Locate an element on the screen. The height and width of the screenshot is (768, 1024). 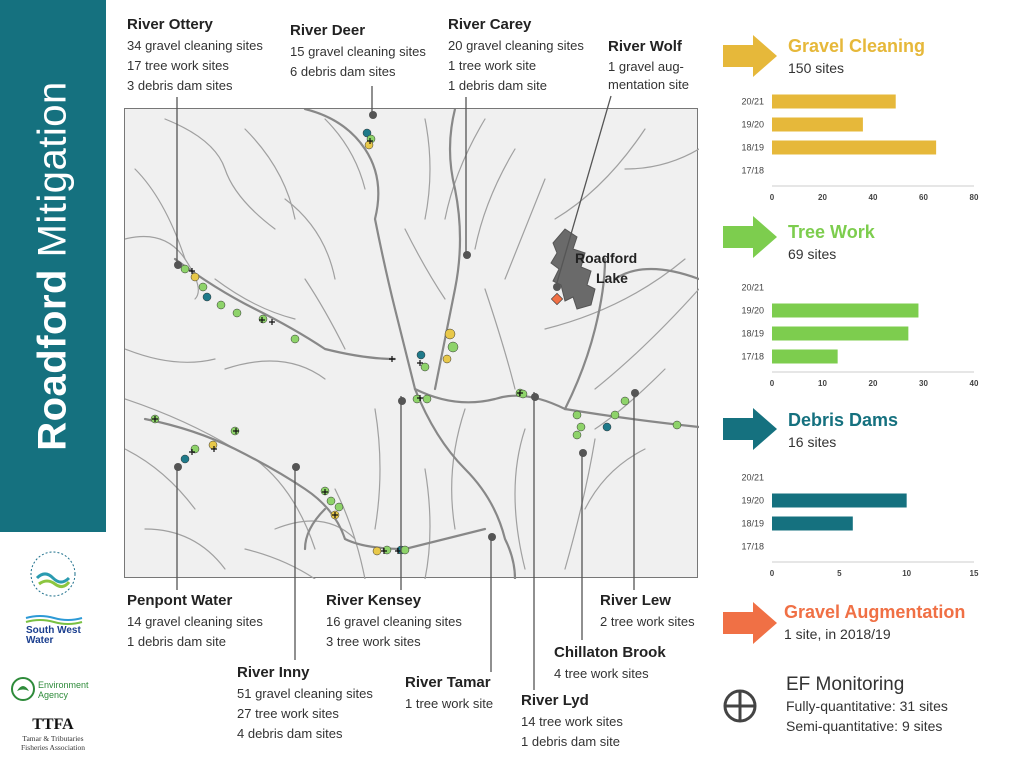
svg-text: Lake is located at coordinates (612, 278).